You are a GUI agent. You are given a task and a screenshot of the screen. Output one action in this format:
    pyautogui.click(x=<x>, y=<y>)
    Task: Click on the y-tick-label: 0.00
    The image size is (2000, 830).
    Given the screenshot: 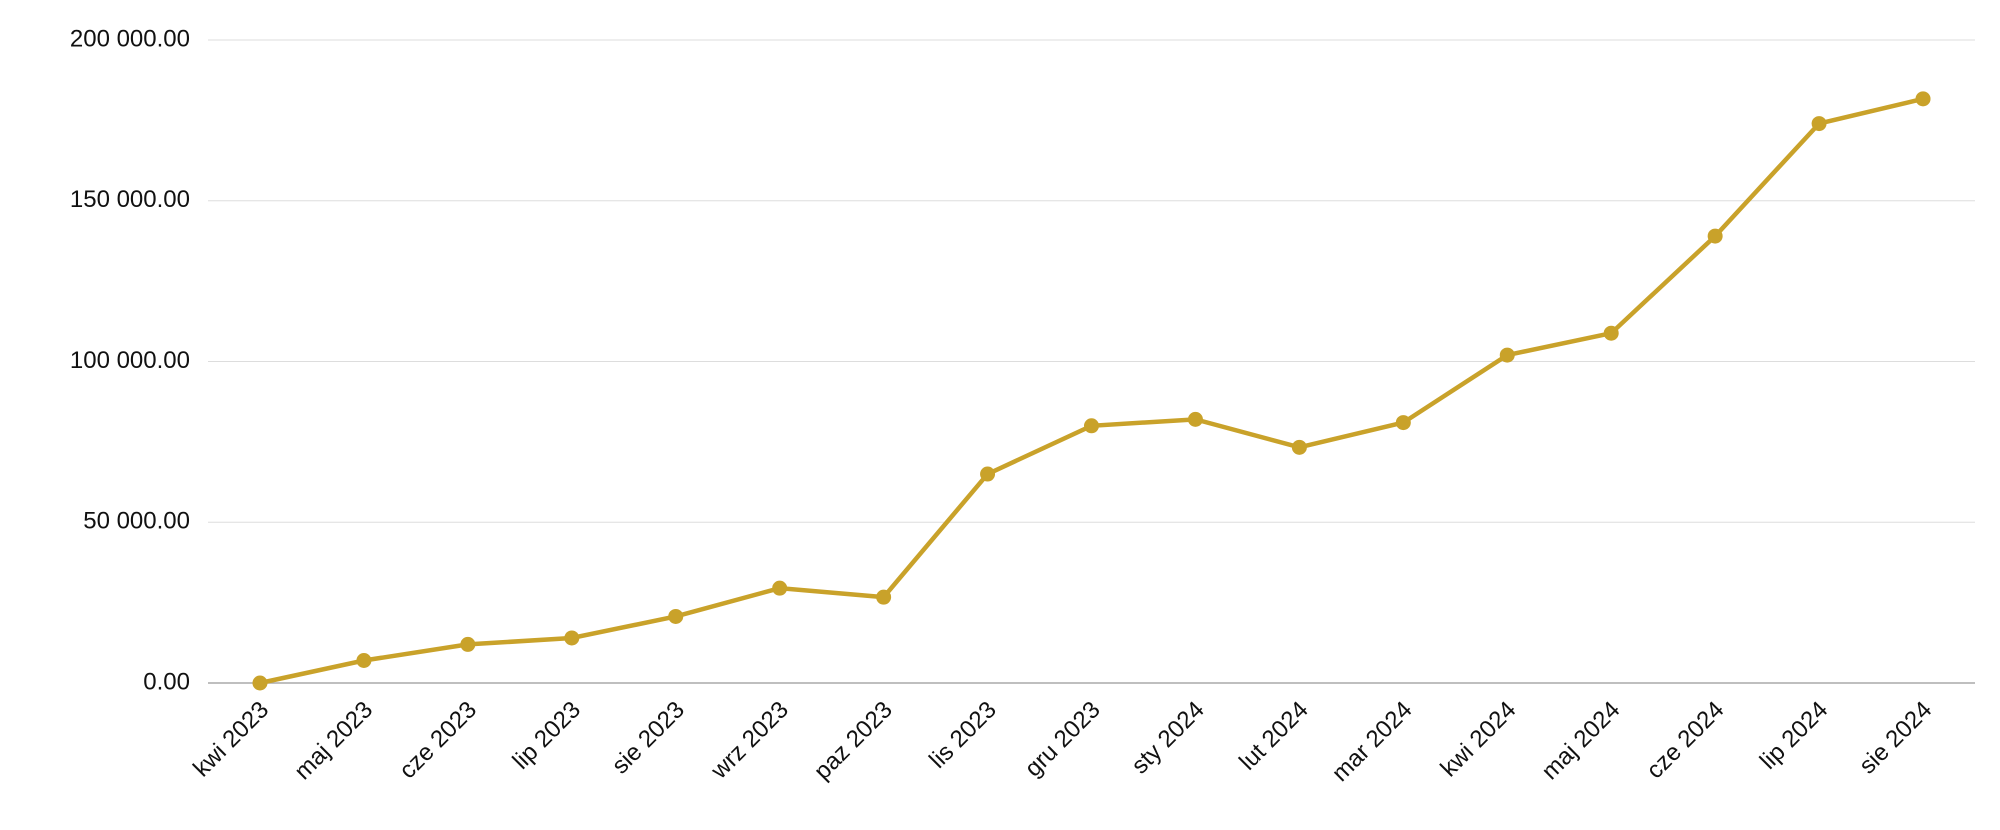 What is the action you would take?
    pyautogui.click(x=166, y=681)
    